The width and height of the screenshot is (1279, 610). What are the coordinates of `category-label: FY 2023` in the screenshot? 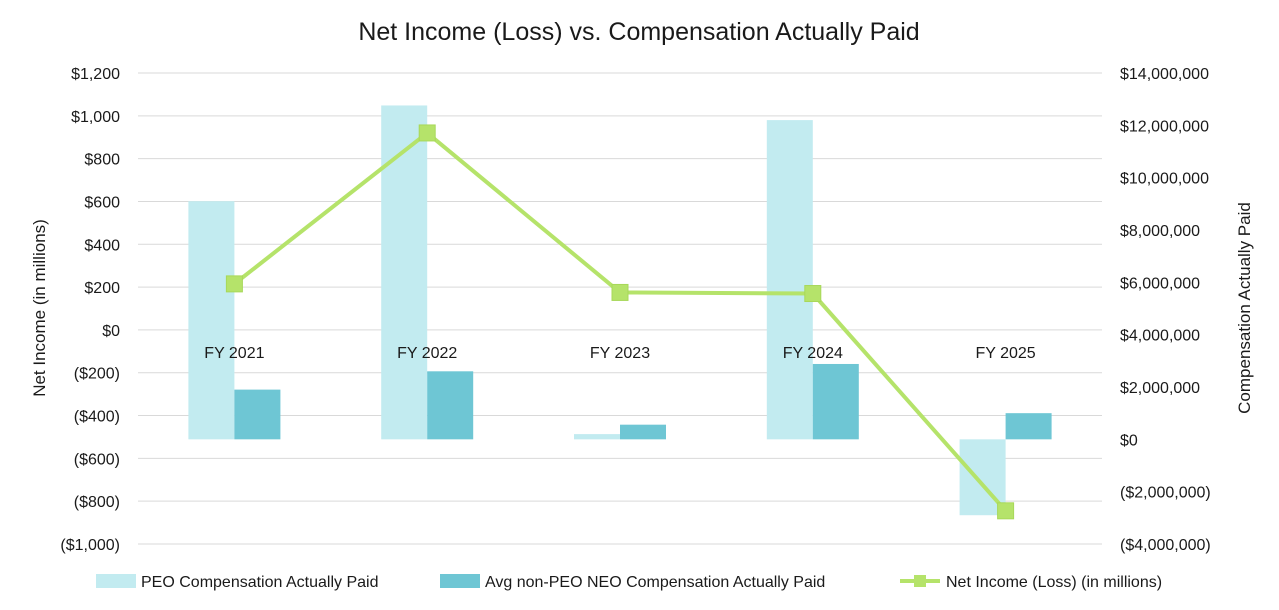 It's located at (620, 353).